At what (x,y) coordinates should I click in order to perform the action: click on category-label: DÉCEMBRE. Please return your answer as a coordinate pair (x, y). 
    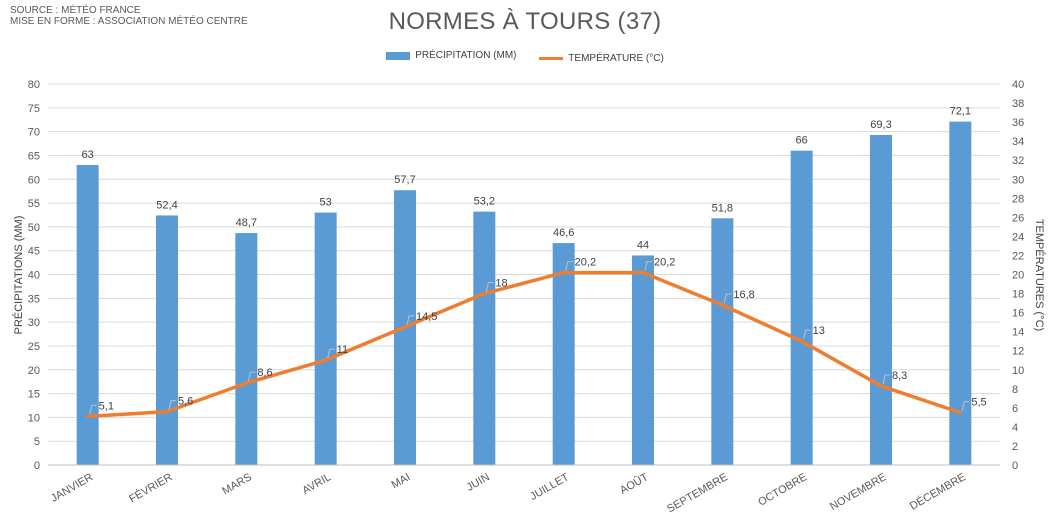
    Looking at the image, I should click on (937, 491).